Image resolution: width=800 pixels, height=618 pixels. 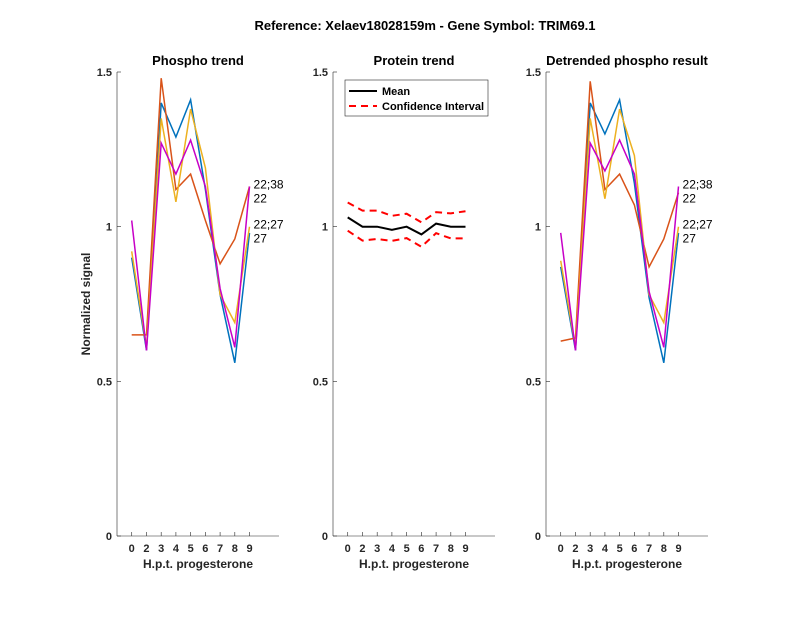 What do you see at coordinates (198, 60) in the screenshot?
I see `axes-title: Phospho trend` at bounding box center [198, 60].